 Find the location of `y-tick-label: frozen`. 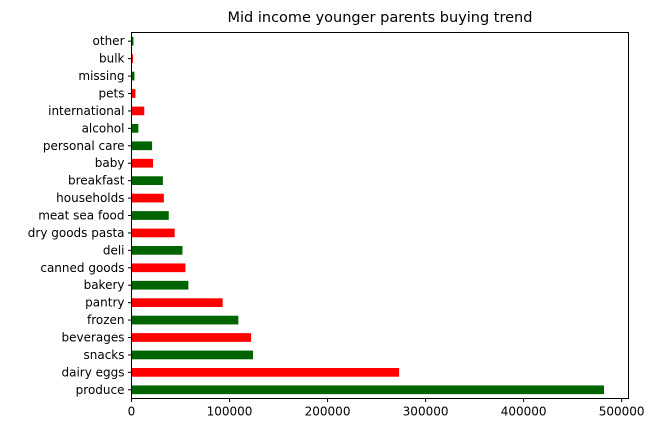

y-tick-label: frozen is located at coordinates (106, 320).